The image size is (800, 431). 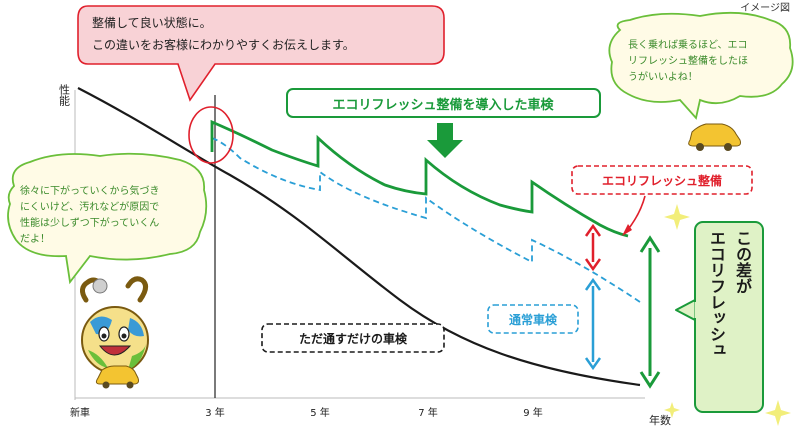 I want to click on mascot-mouth, so click(x=115, y=350).